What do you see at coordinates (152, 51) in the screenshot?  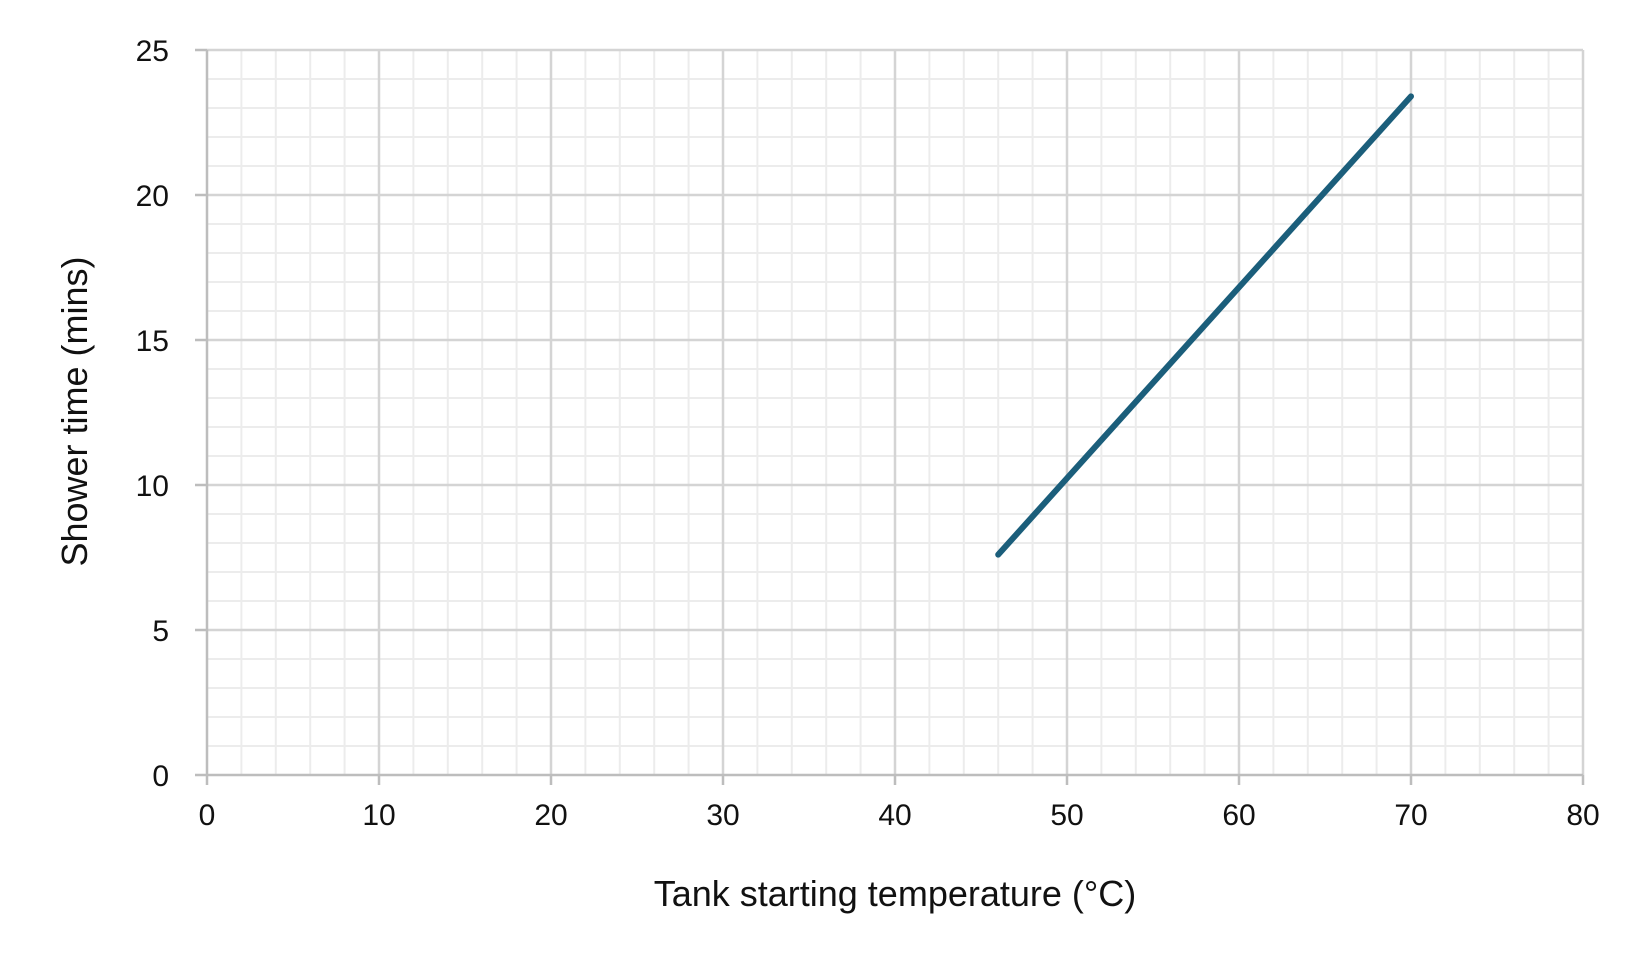 I see `y-tick-label: 25` at bounding box center [152, 51].